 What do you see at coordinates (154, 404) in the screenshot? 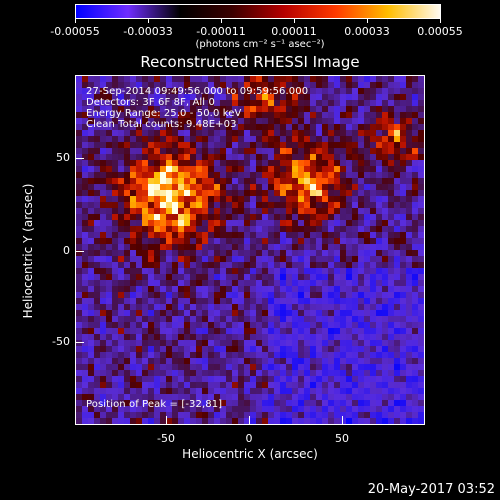
I see `overlay-peak-position: Position of Peak = [-32,81]` at bounding box center [154, 404].